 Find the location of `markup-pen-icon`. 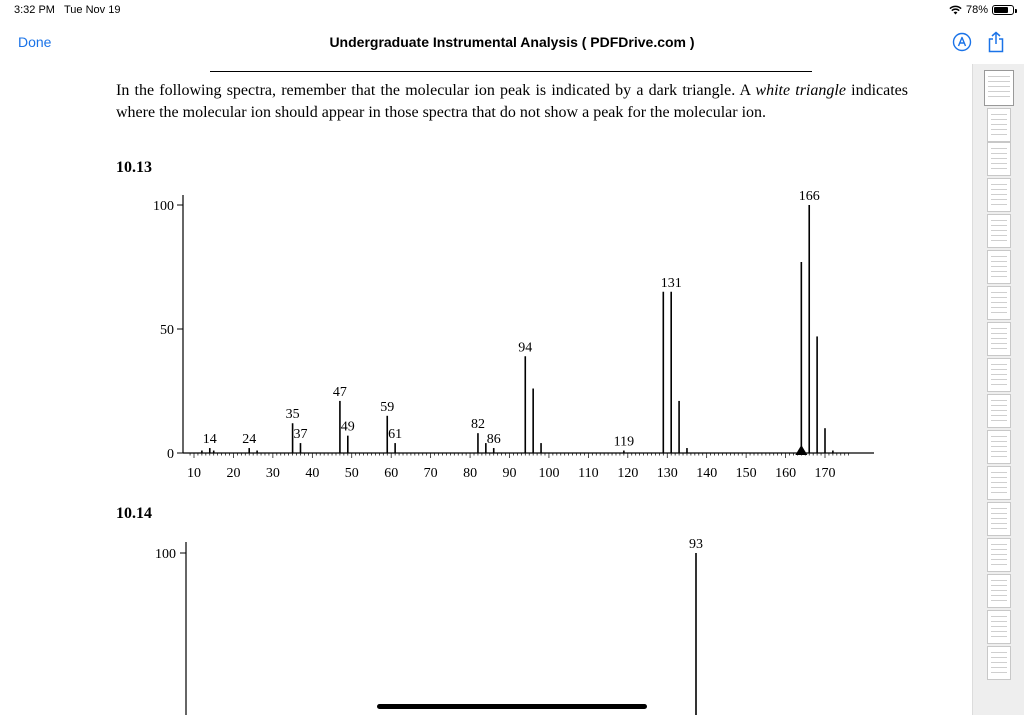

markup-pen-icon is located at coordinates (962, 42).